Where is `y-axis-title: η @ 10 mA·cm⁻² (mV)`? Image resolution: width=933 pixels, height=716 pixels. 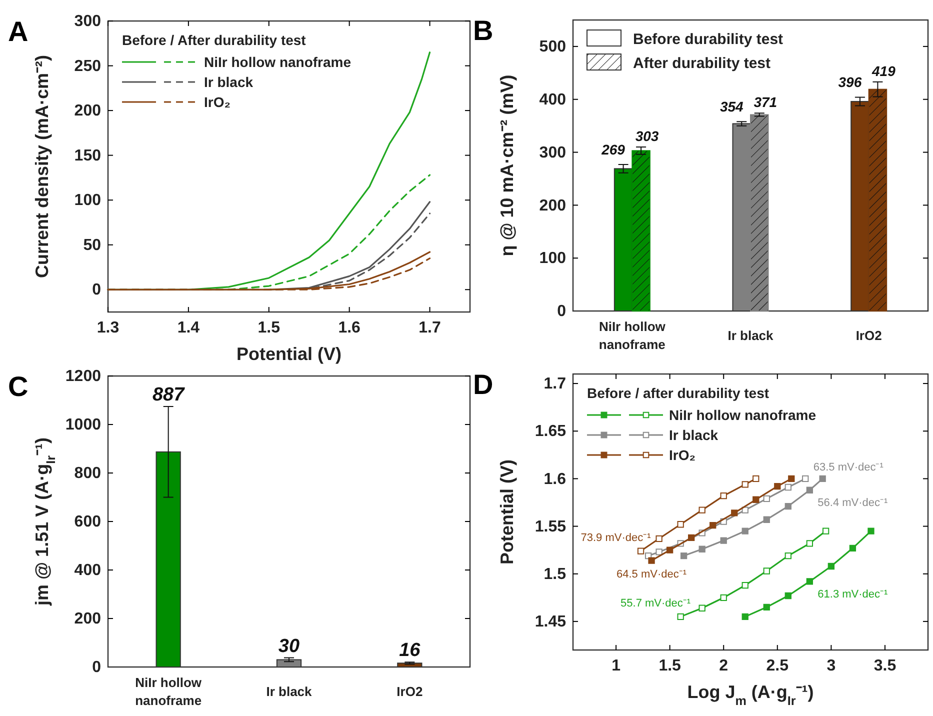
y-axis-title: η @ 10 mA·cm⁻² (mV) is located at coordinates (507, 165).